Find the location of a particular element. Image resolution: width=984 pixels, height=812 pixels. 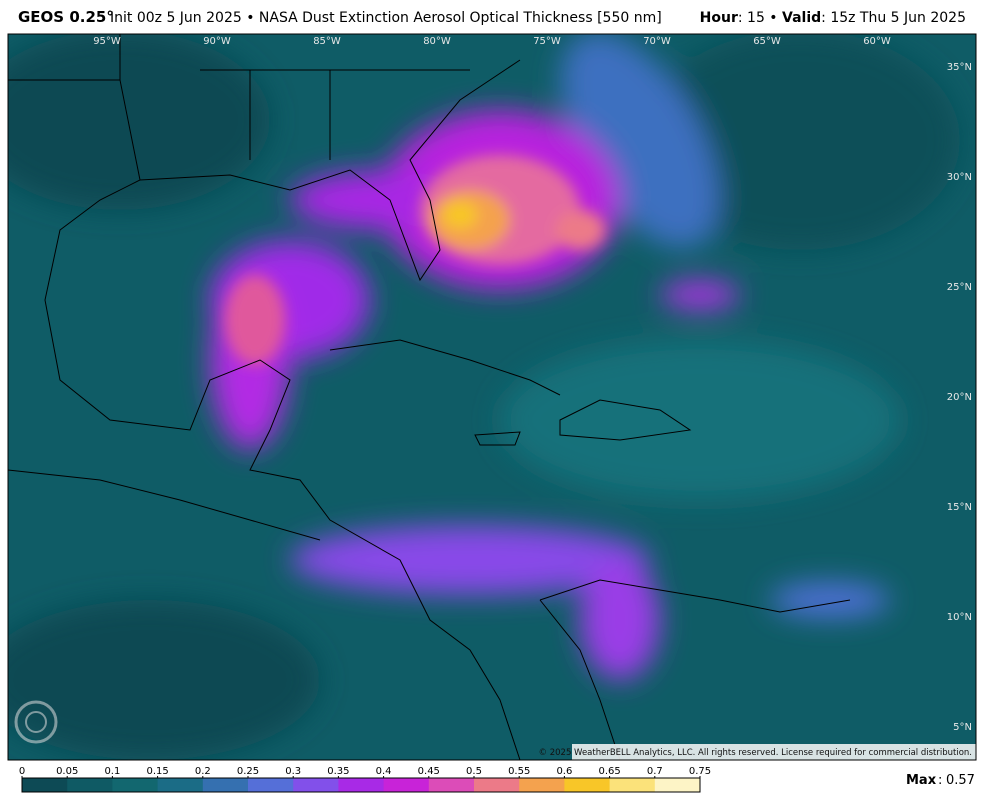

model-name: GEOS 0.25° is located at coordinates (66, 17).